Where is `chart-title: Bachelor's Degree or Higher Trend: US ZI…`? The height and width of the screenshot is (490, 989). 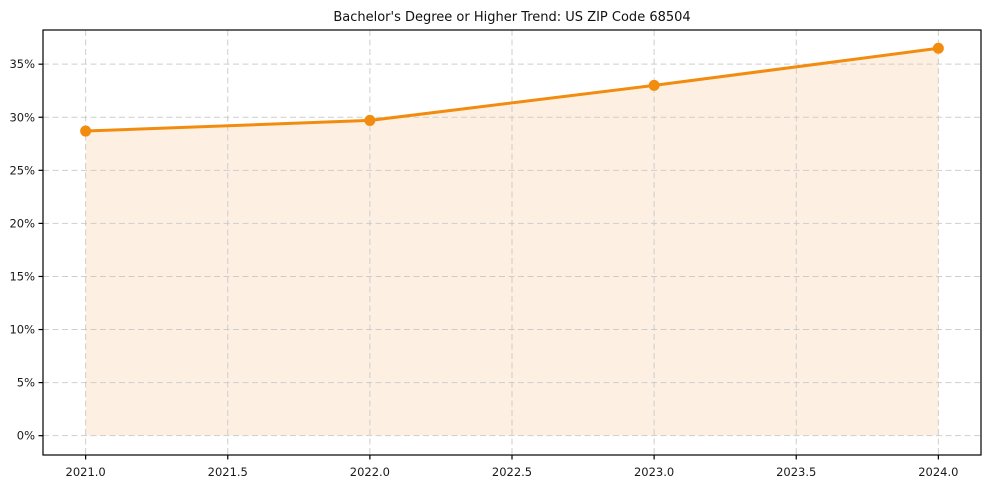 chart-title: Bachelor's Degree or Higher Trend: US ZI… is located at coordinates (511, 17).